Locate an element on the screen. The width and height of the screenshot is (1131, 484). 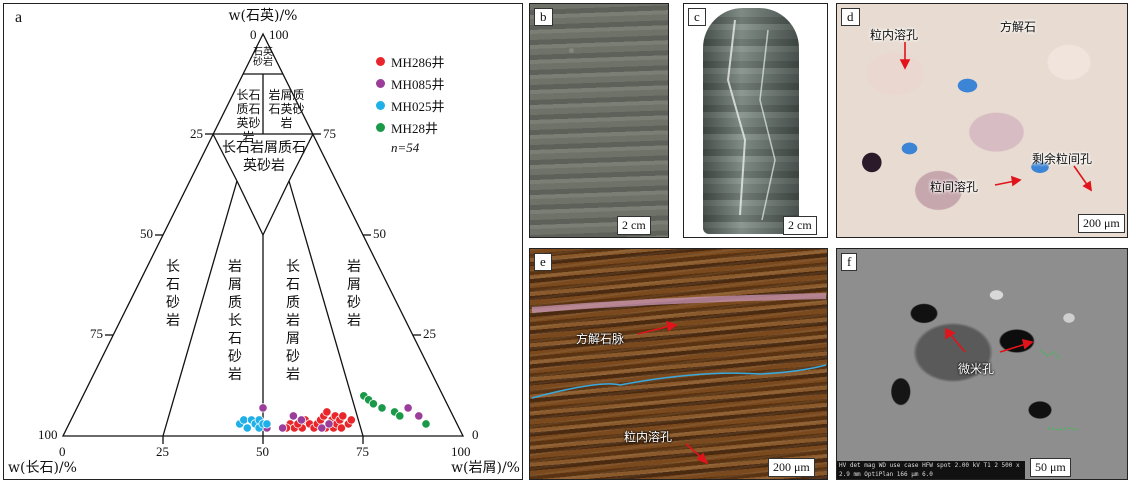
tick-right-50: 50 is located at coordinates (379, 233).